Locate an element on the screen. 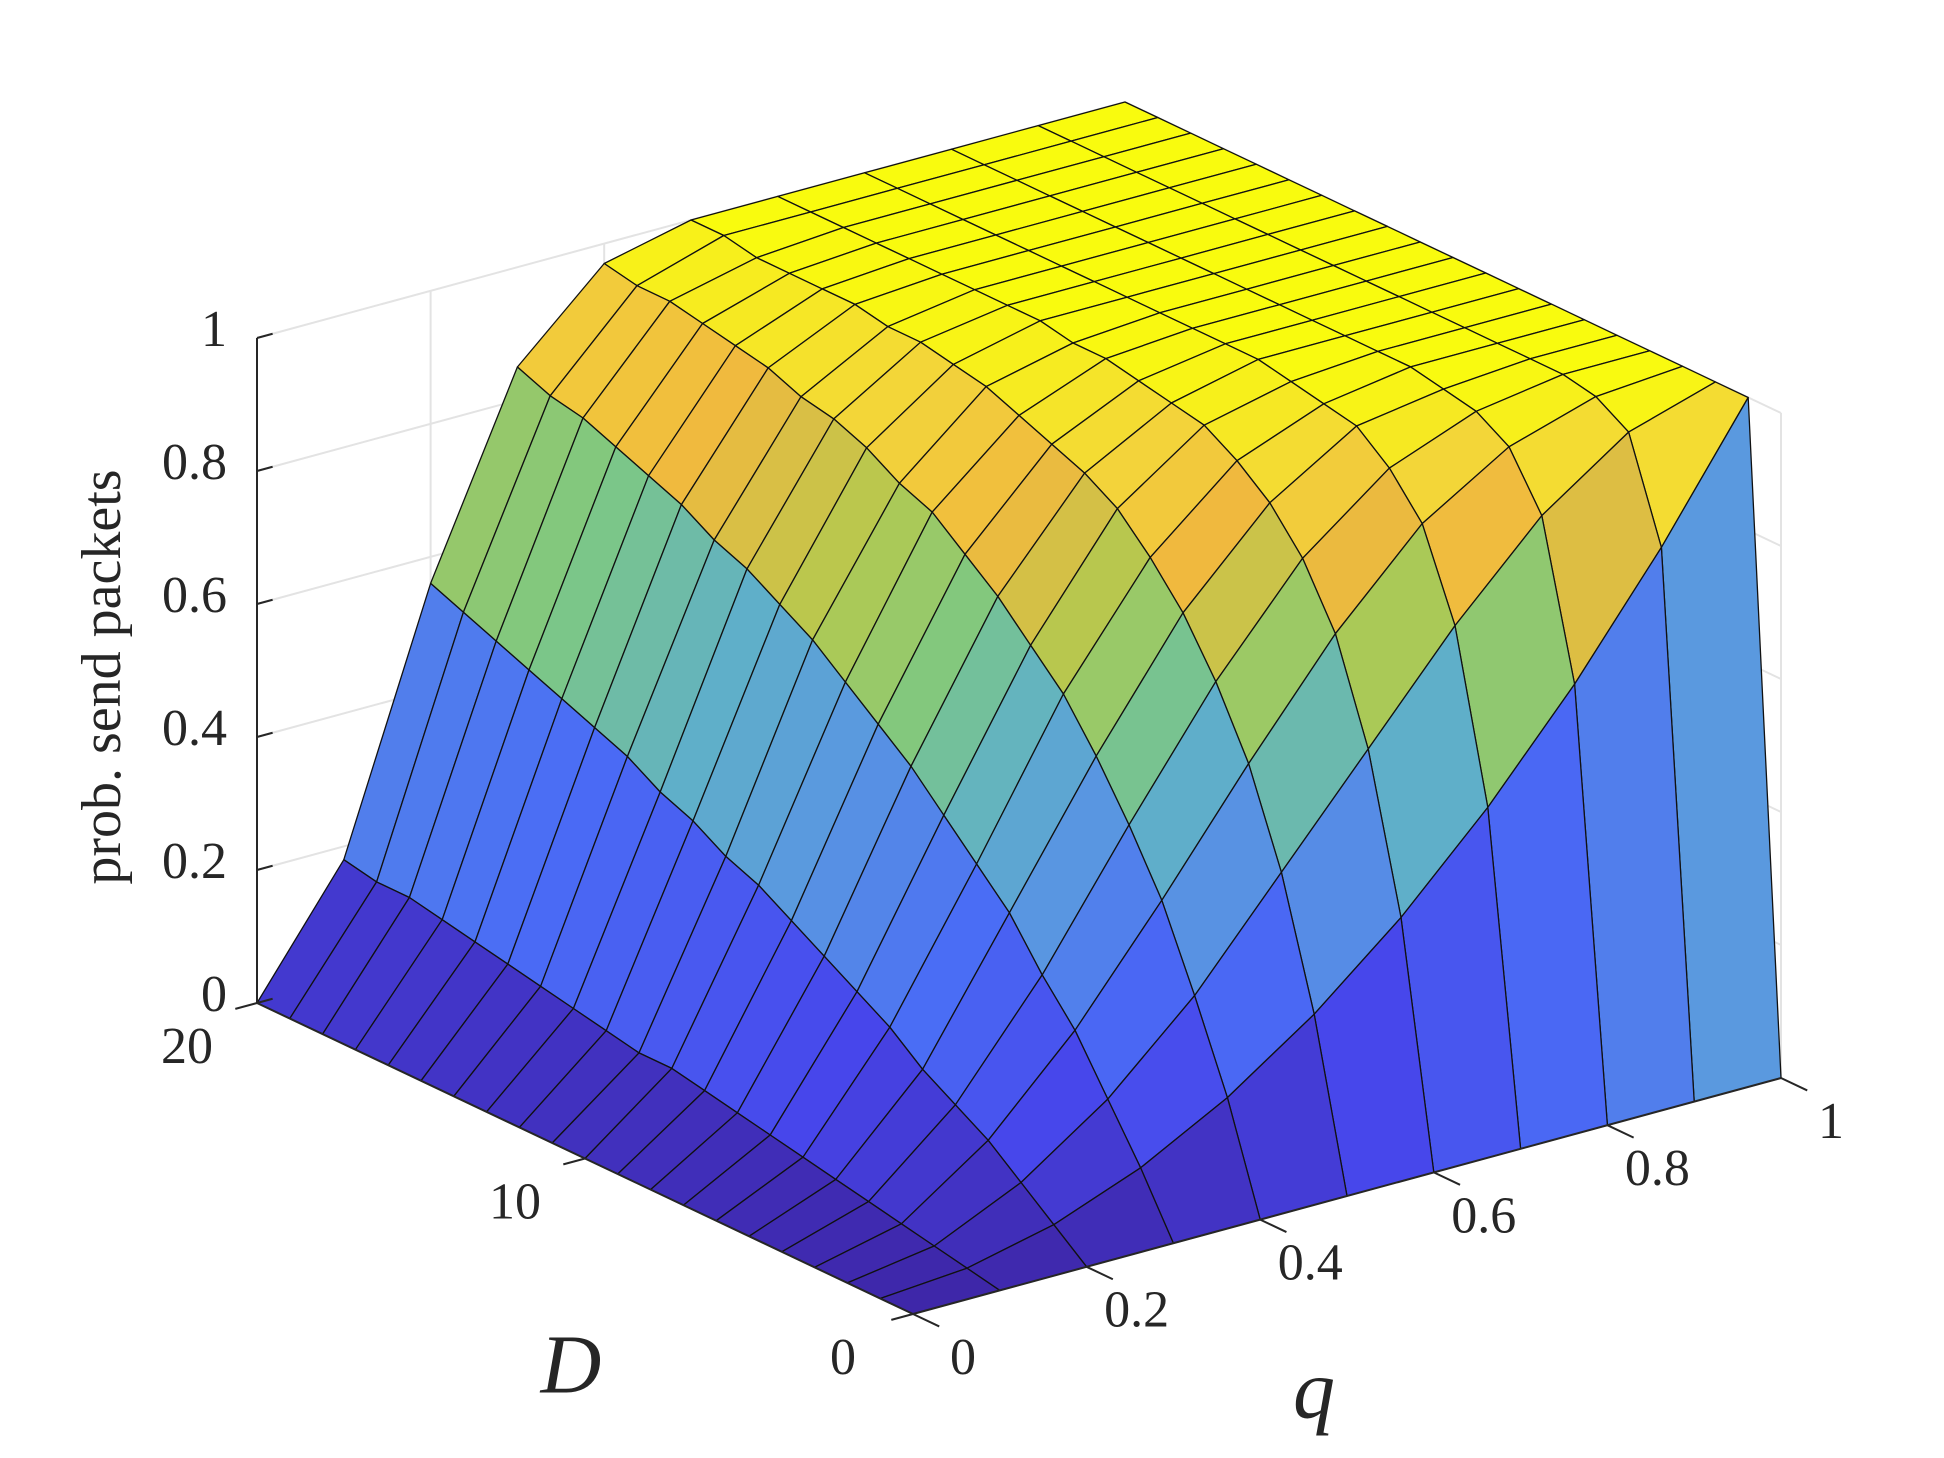 Image resolution: width=1944 pixels, height=1458 pixels. z-axis-label: prob. send packets is located at coordinates (102, 676).